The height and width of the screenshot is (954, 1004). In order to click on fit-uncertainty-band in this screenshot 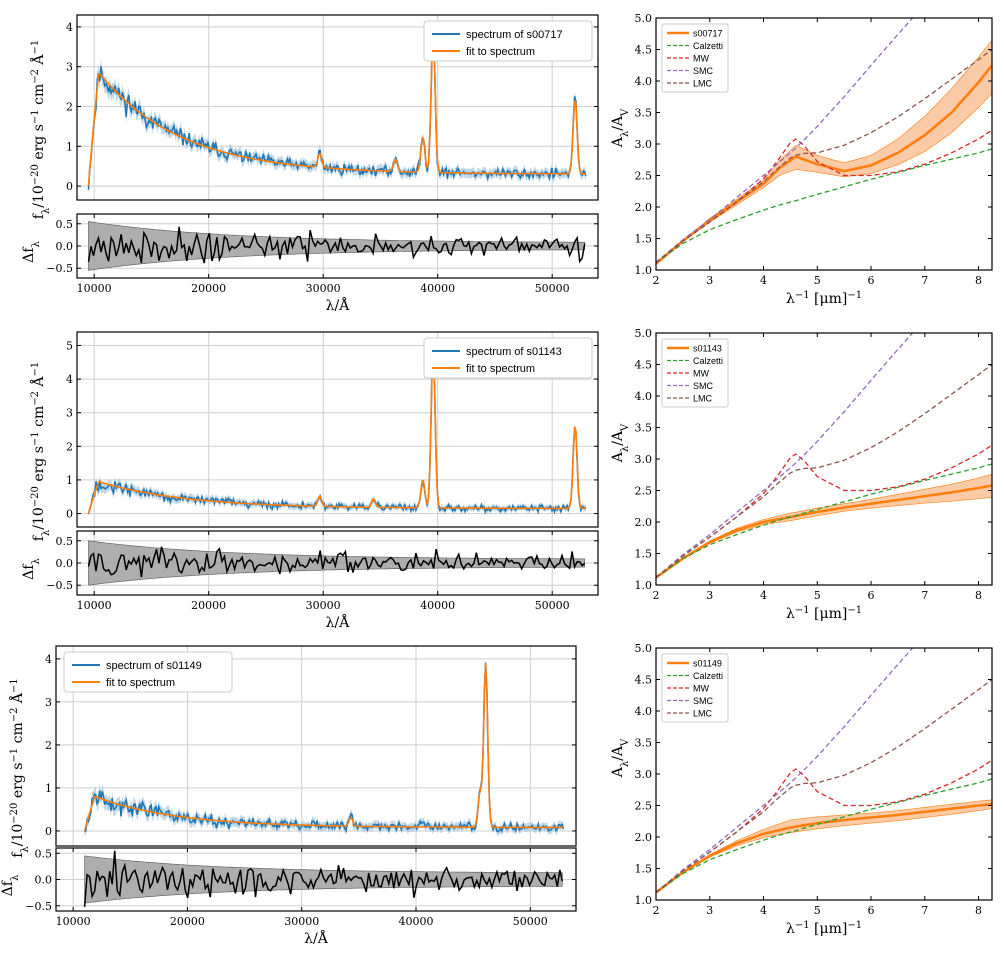, I will do `click(824, 525)`.